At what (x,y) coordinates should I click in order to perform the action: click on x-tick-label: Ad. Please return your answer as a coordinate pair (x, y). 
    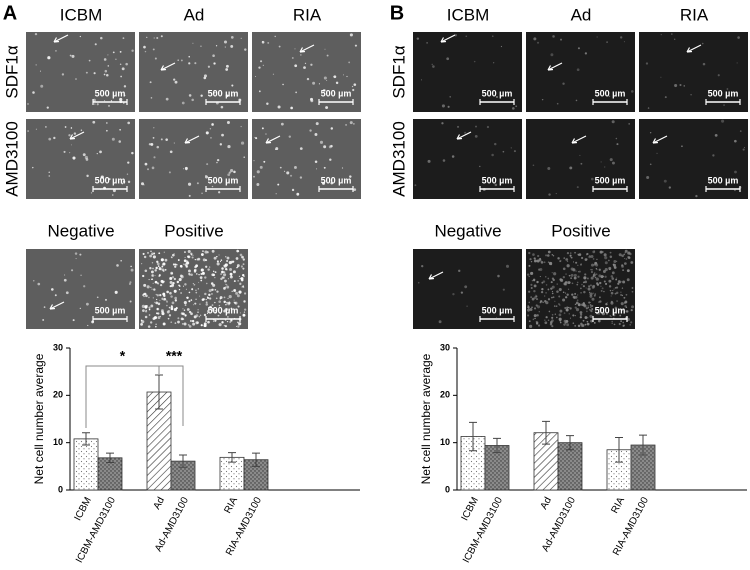
    Looking at the image, I should click on (159, 503).